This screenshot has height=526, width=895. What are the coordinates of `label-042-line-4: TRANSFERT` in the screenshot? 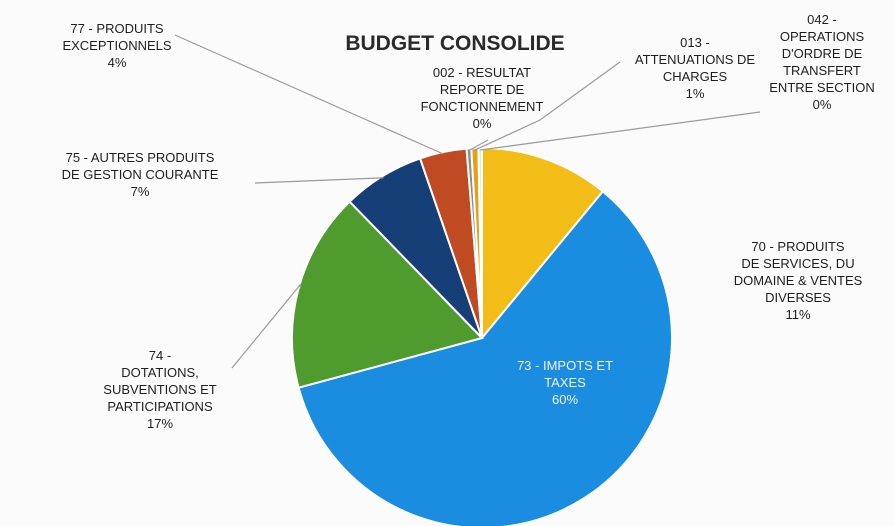 It's located at (822, 70).